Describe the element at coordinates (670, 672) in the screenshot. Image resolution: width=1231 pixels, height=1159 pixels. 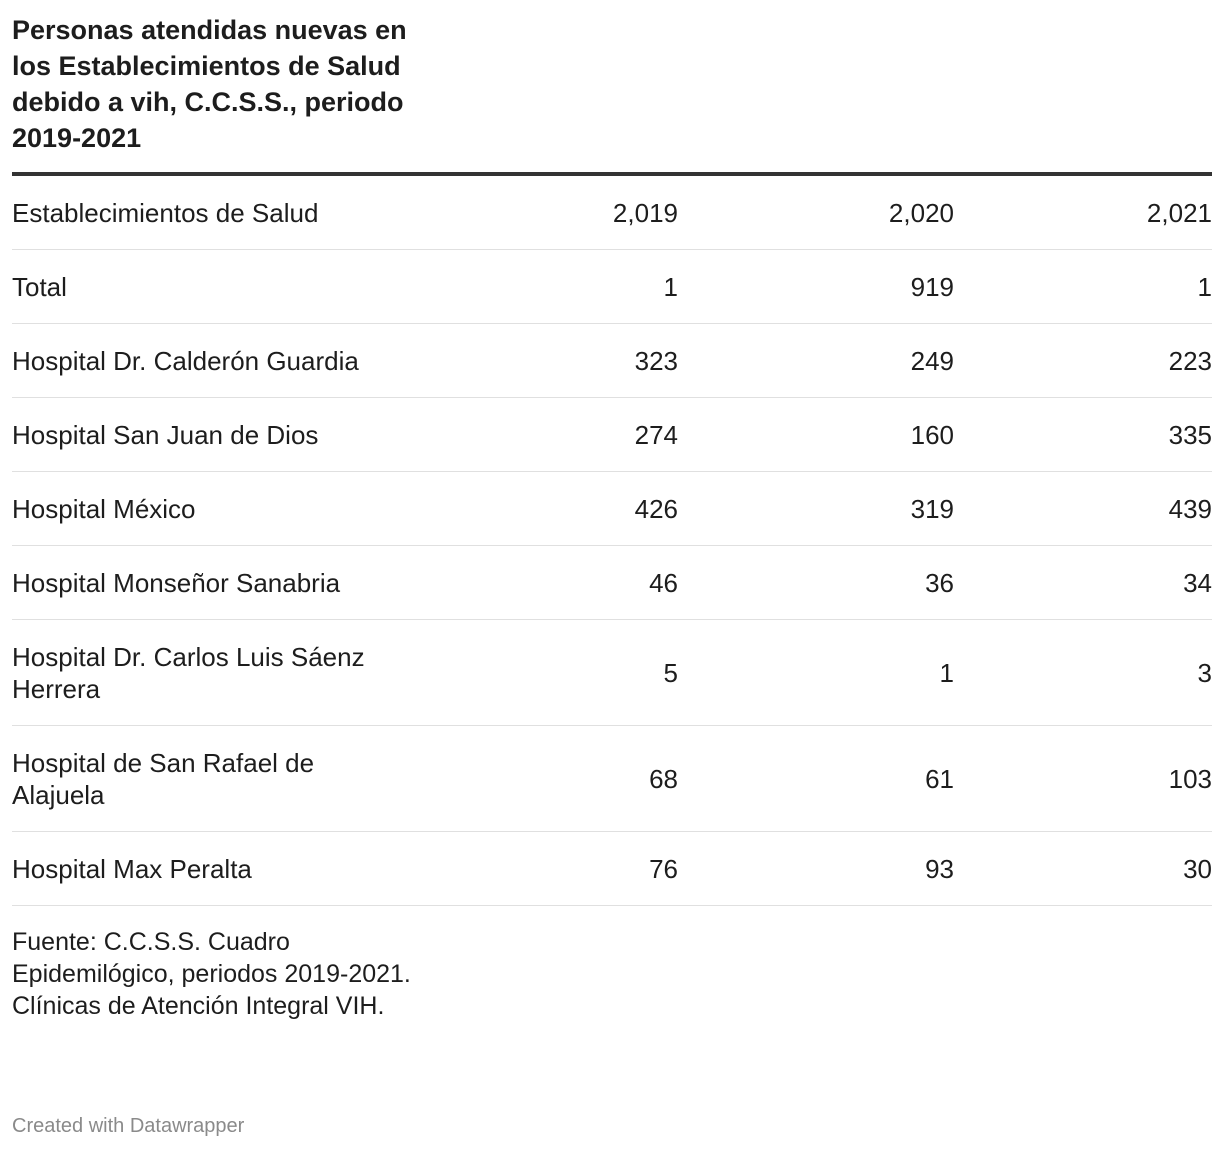
I see `cell-2019: 5` at that location.